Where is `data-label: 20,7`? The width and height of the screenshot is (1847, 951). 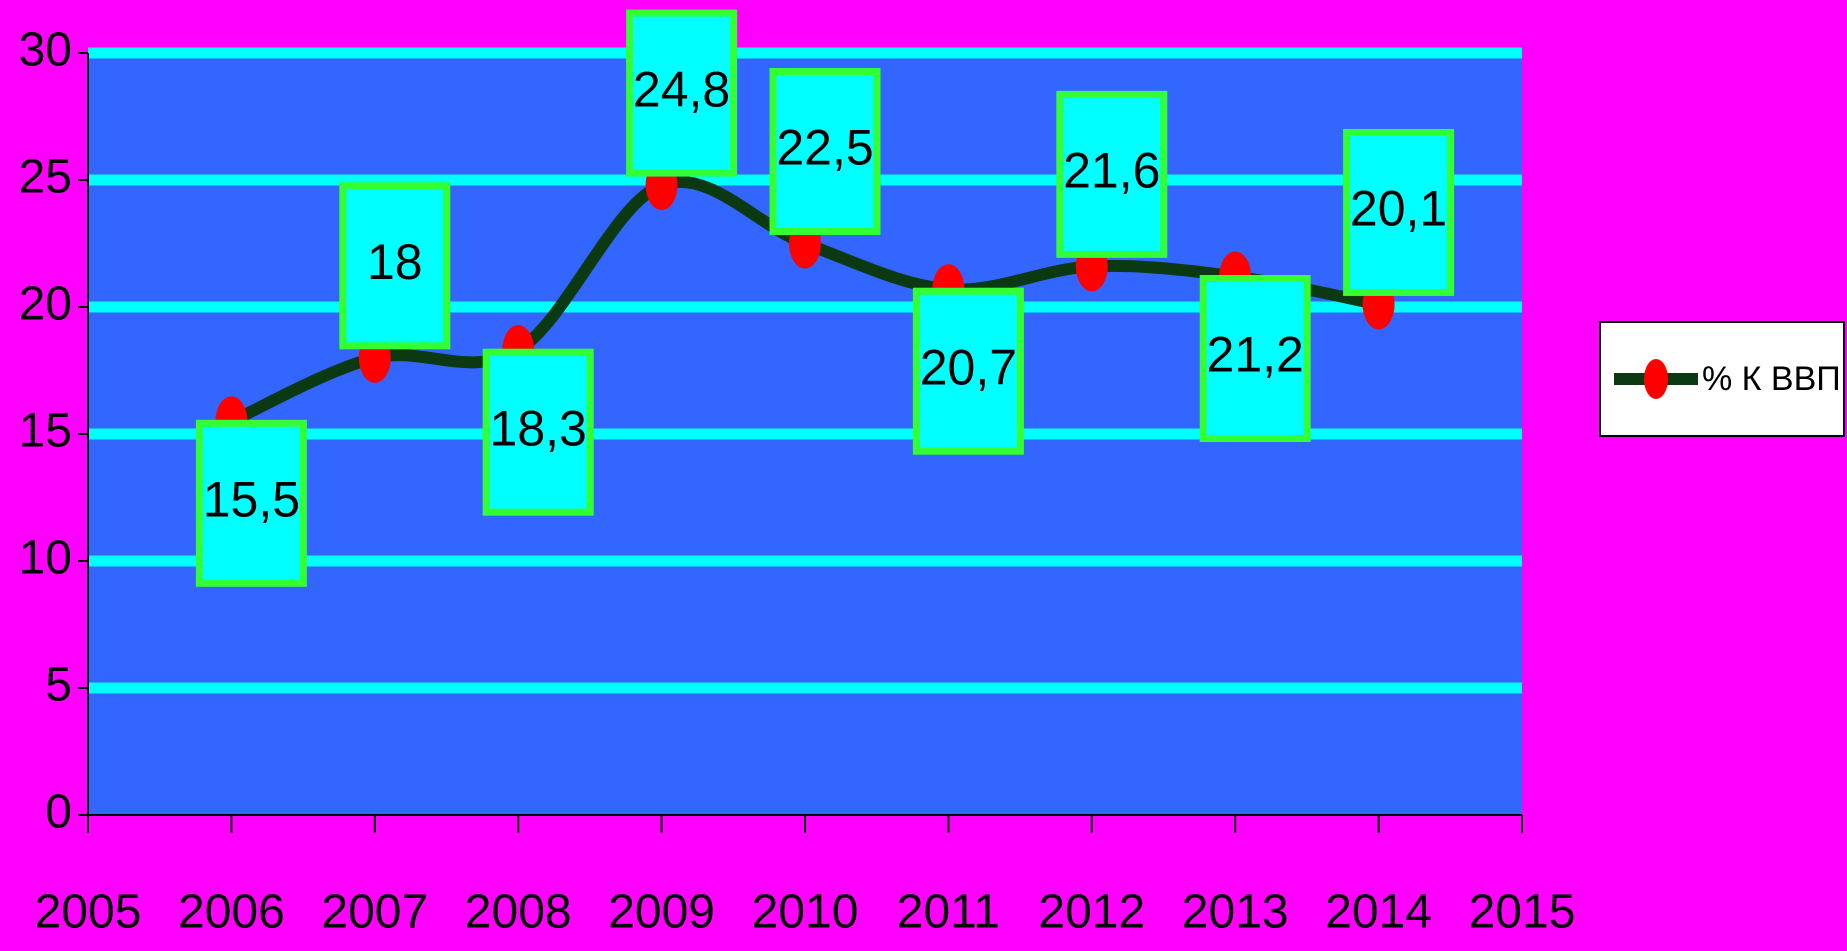 data-label: 20,7 is located at coordinates (968, 367).